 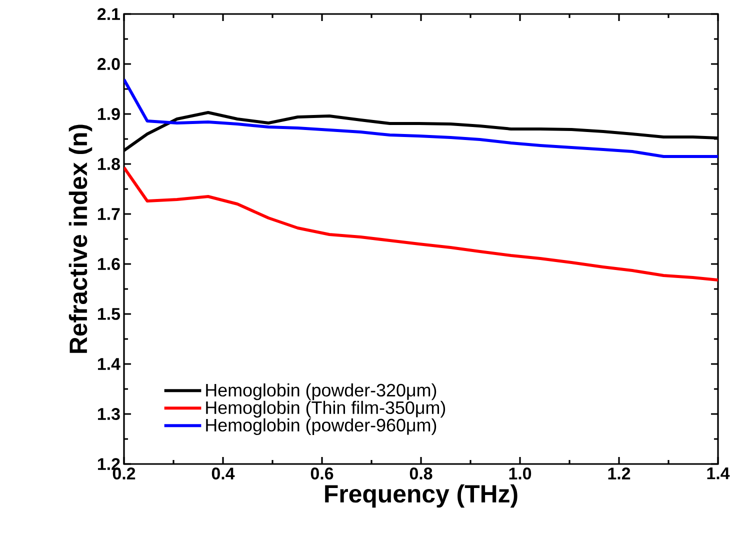 I want to click on y-tick-label: 2.1, so click(x=109, y=14).